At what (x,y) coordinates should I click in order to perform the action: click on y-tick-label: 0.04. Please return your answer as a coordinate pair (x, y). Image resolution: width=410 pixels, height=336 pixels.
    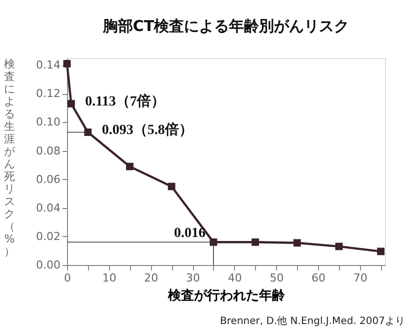
    Looking at the image, I should click on (48, 207).